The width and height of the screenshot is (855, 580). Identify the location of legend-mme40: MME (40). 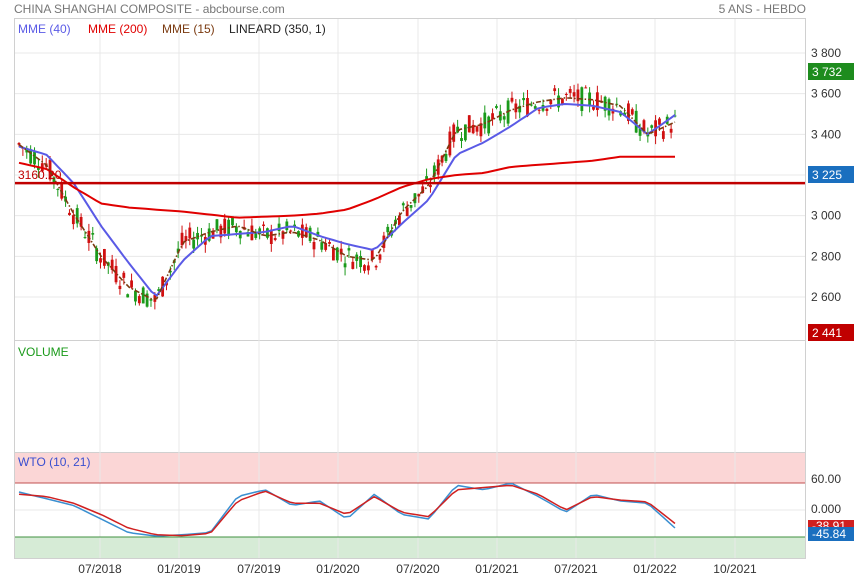
(44, 29).